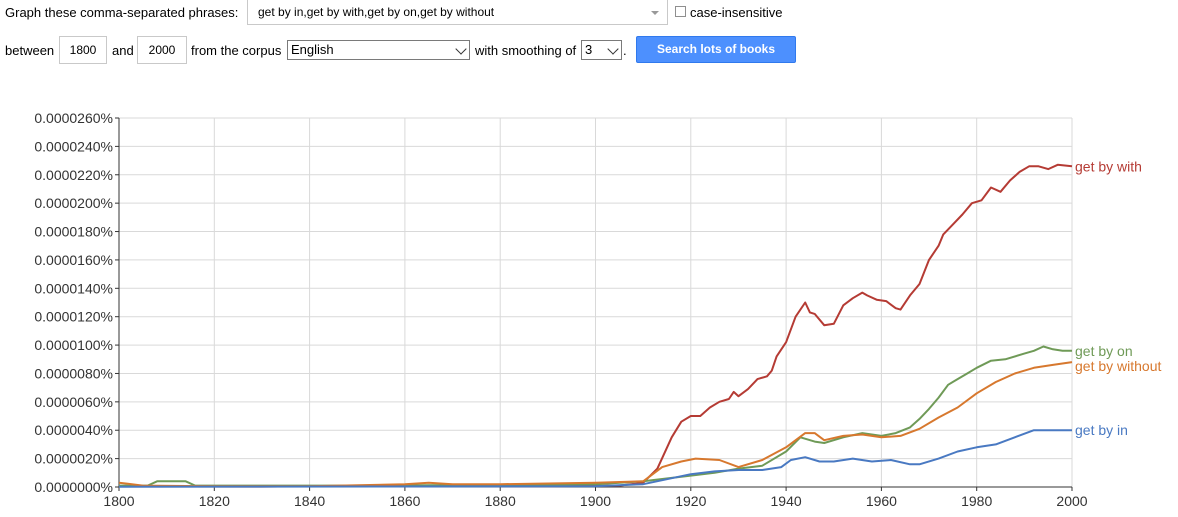  What do you see at coordinates (595, 501) in the screenshot?
I see `x-tick-label: 1900` at bounding box center [595, 501].